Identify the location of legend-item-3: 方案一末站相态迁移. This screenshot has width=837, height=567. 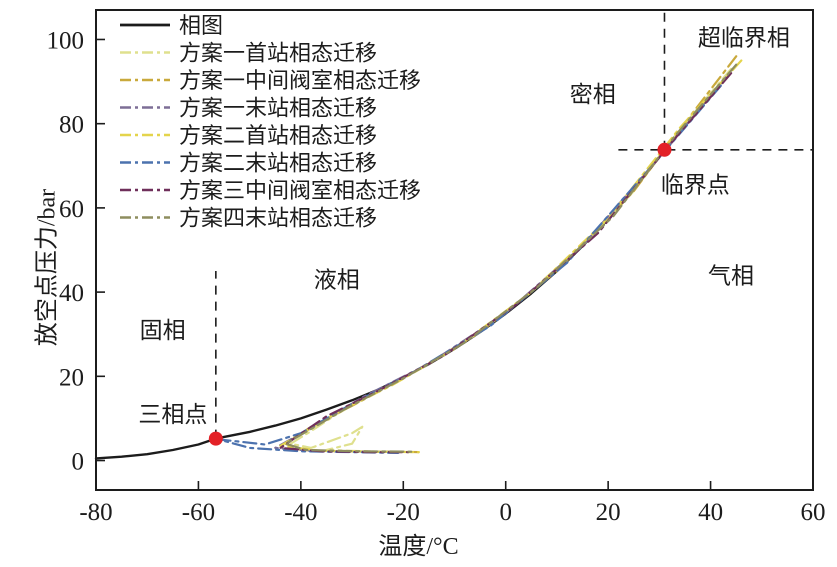
(248, 108).